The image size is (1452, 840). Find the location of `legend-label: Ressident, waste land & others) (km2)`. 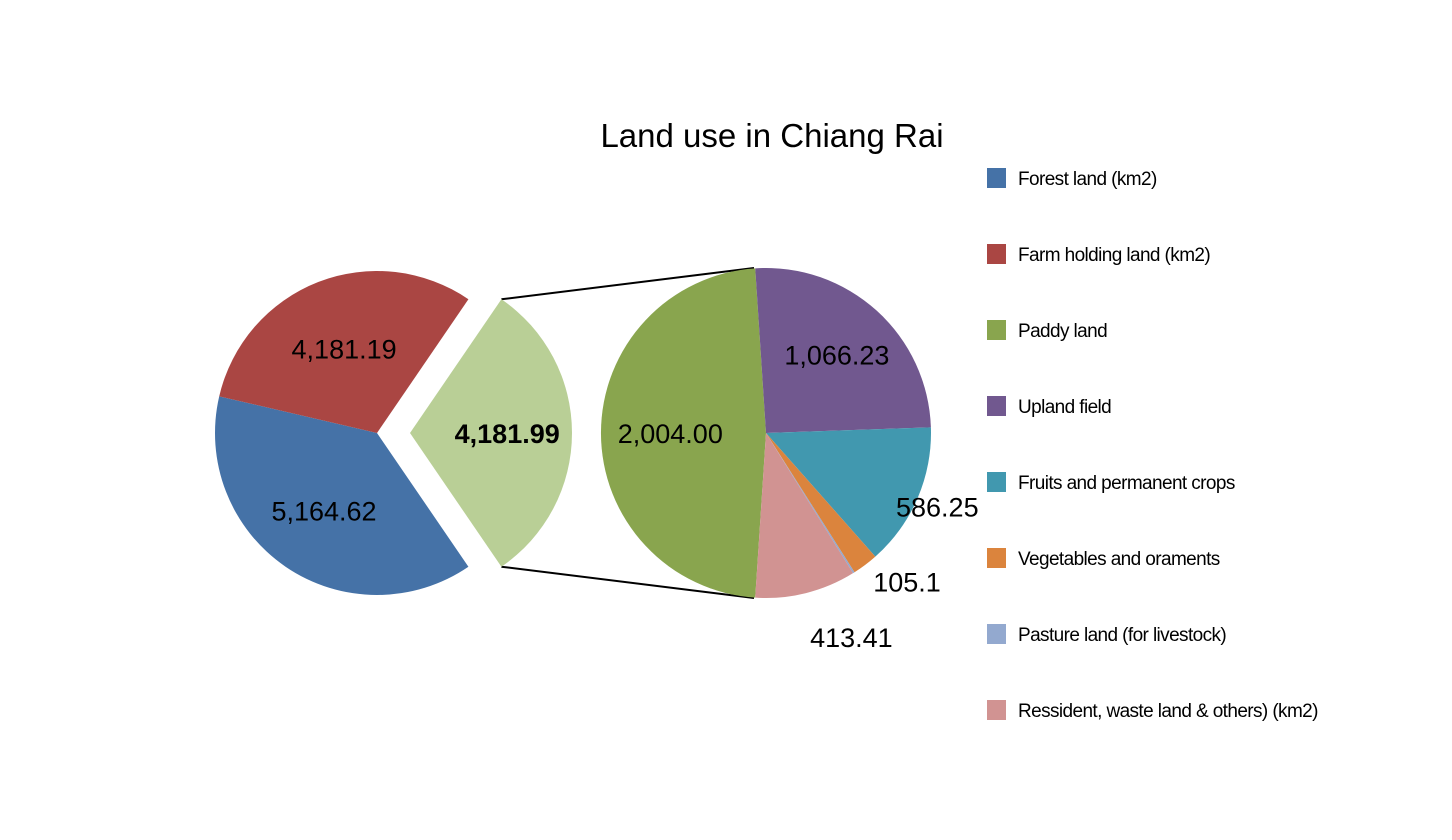

legend-label: Ressident, waste land & others) (km2) is located at coordinates (1168, 711).